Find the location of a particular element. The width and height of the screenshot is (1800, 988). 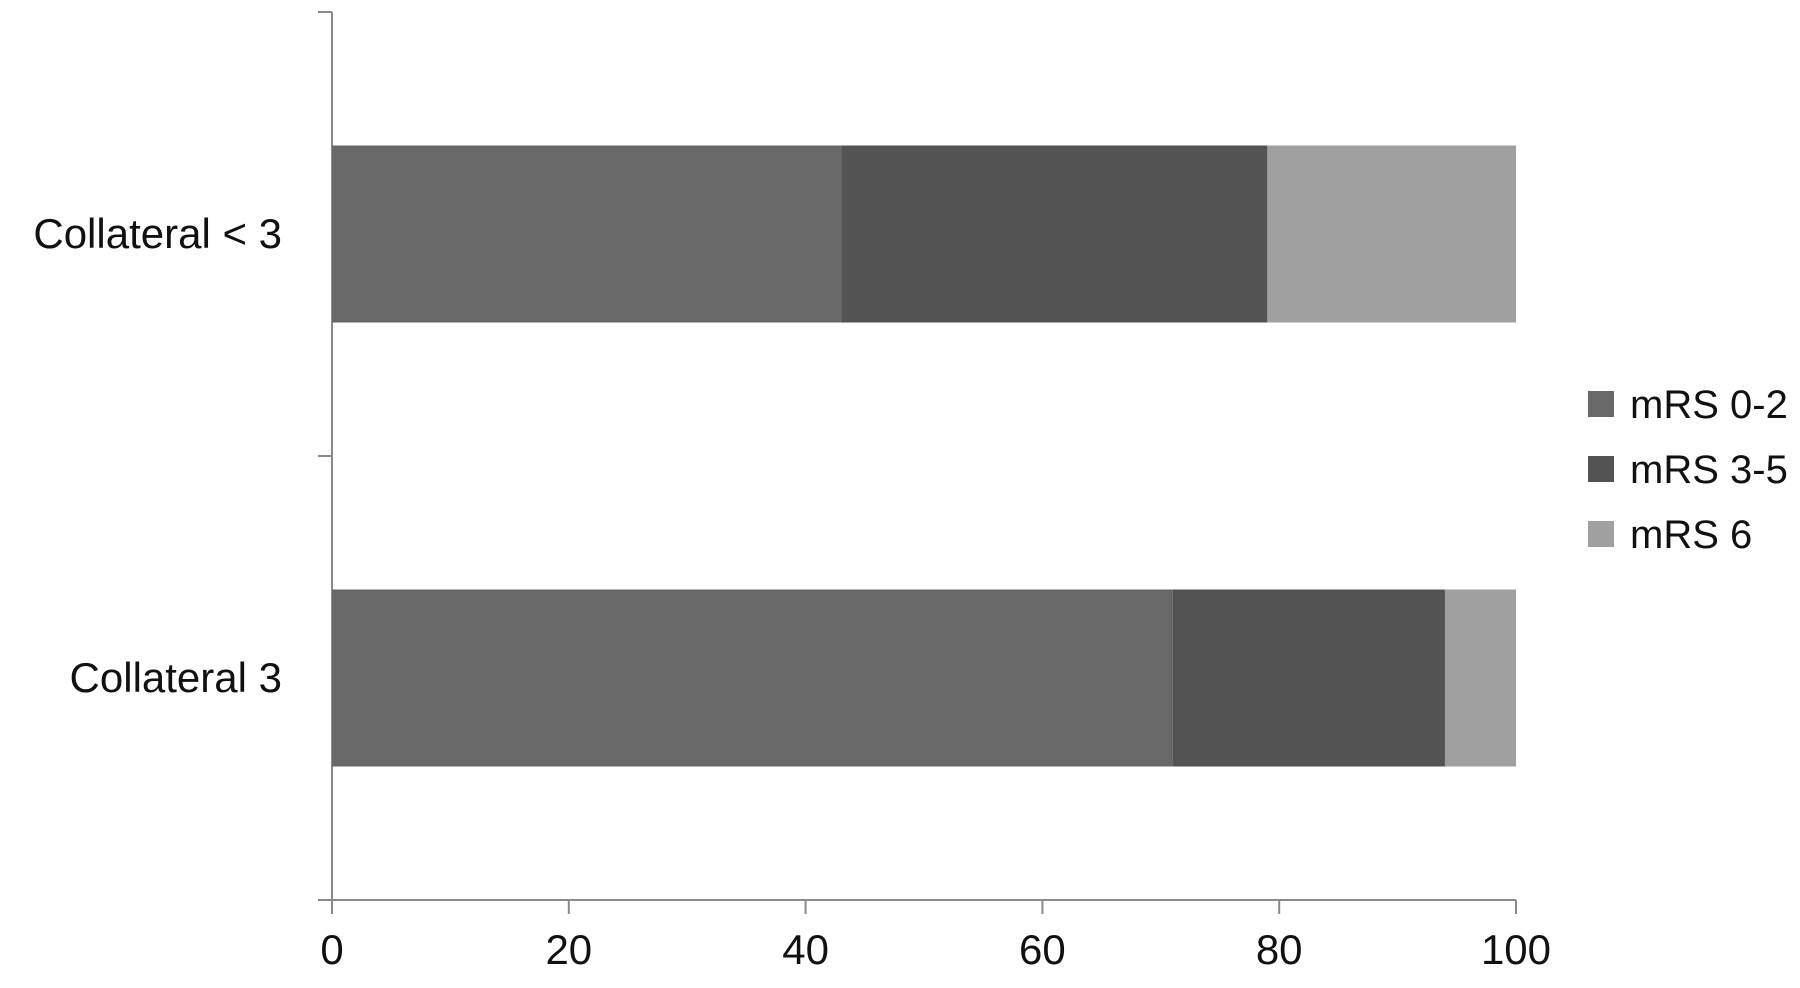

legend-label-mrs-0-2: mRS 0-2 is located at coordinates (1709, 405).